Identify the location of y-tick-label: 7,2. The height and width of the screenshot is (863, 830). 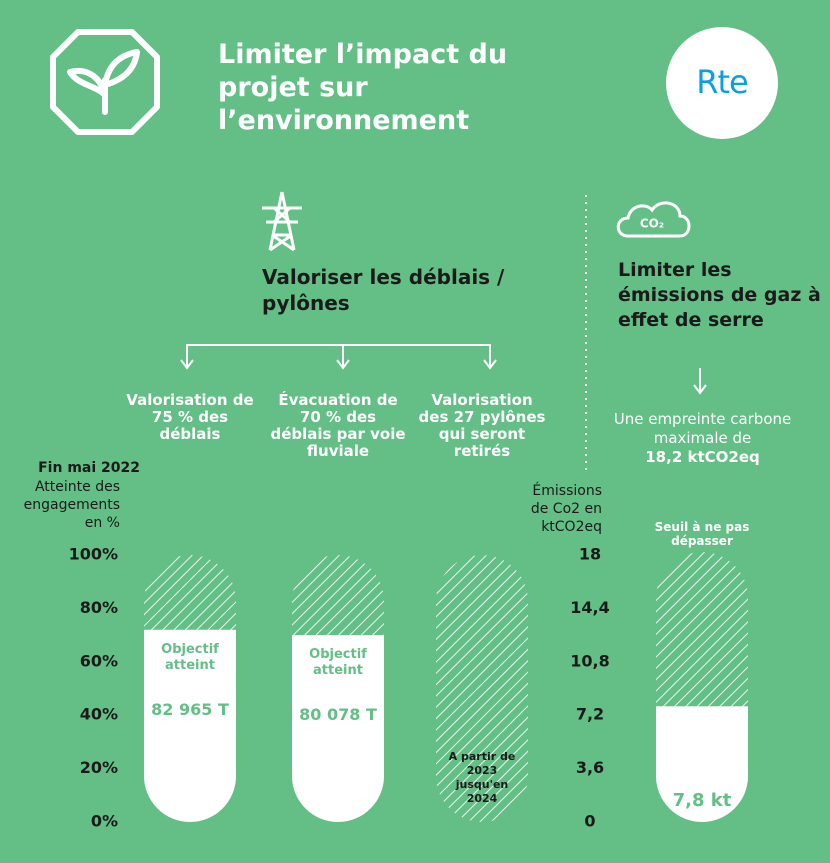
(590, 714).